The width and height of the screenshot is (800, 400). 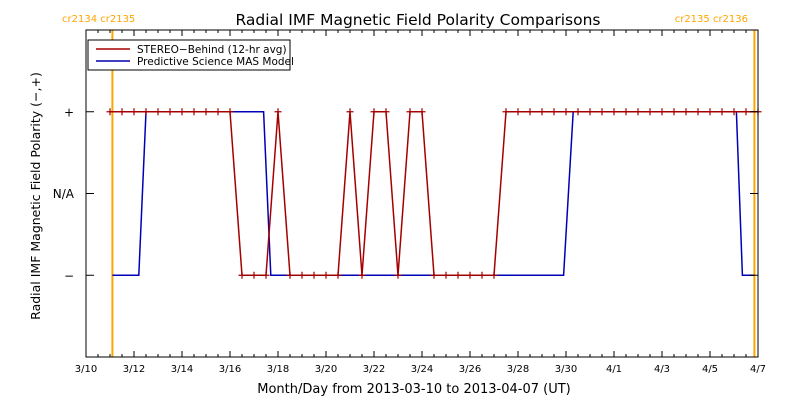 I want to click on x-tick-label: 4/1, so click(x=614, y=369).